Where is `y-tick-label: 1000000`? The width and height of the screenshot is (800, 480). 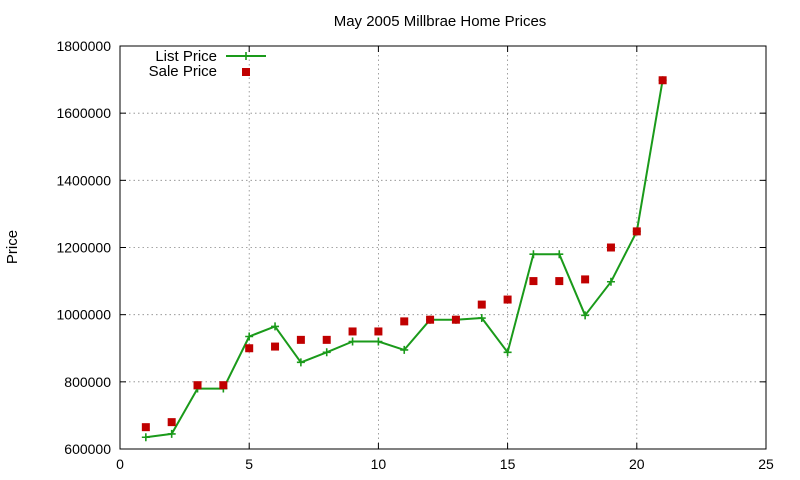
y-tick-label: 1000000 is located at coordinates (83, 315).